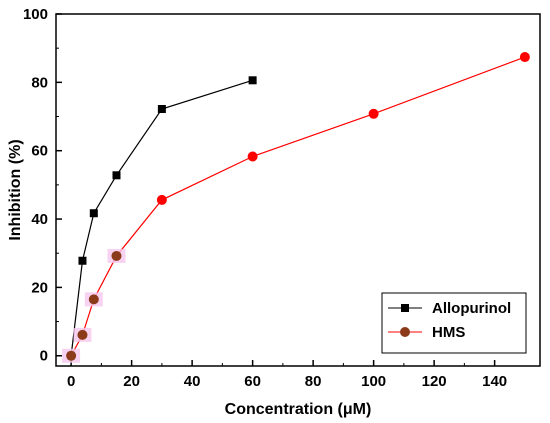 The height and width of the screenshot is (423, 550). What do you see at coordinates (405, 308) in the screenshot?
I see `legend-marker-allopurinol` at bounding box center [405, 308].